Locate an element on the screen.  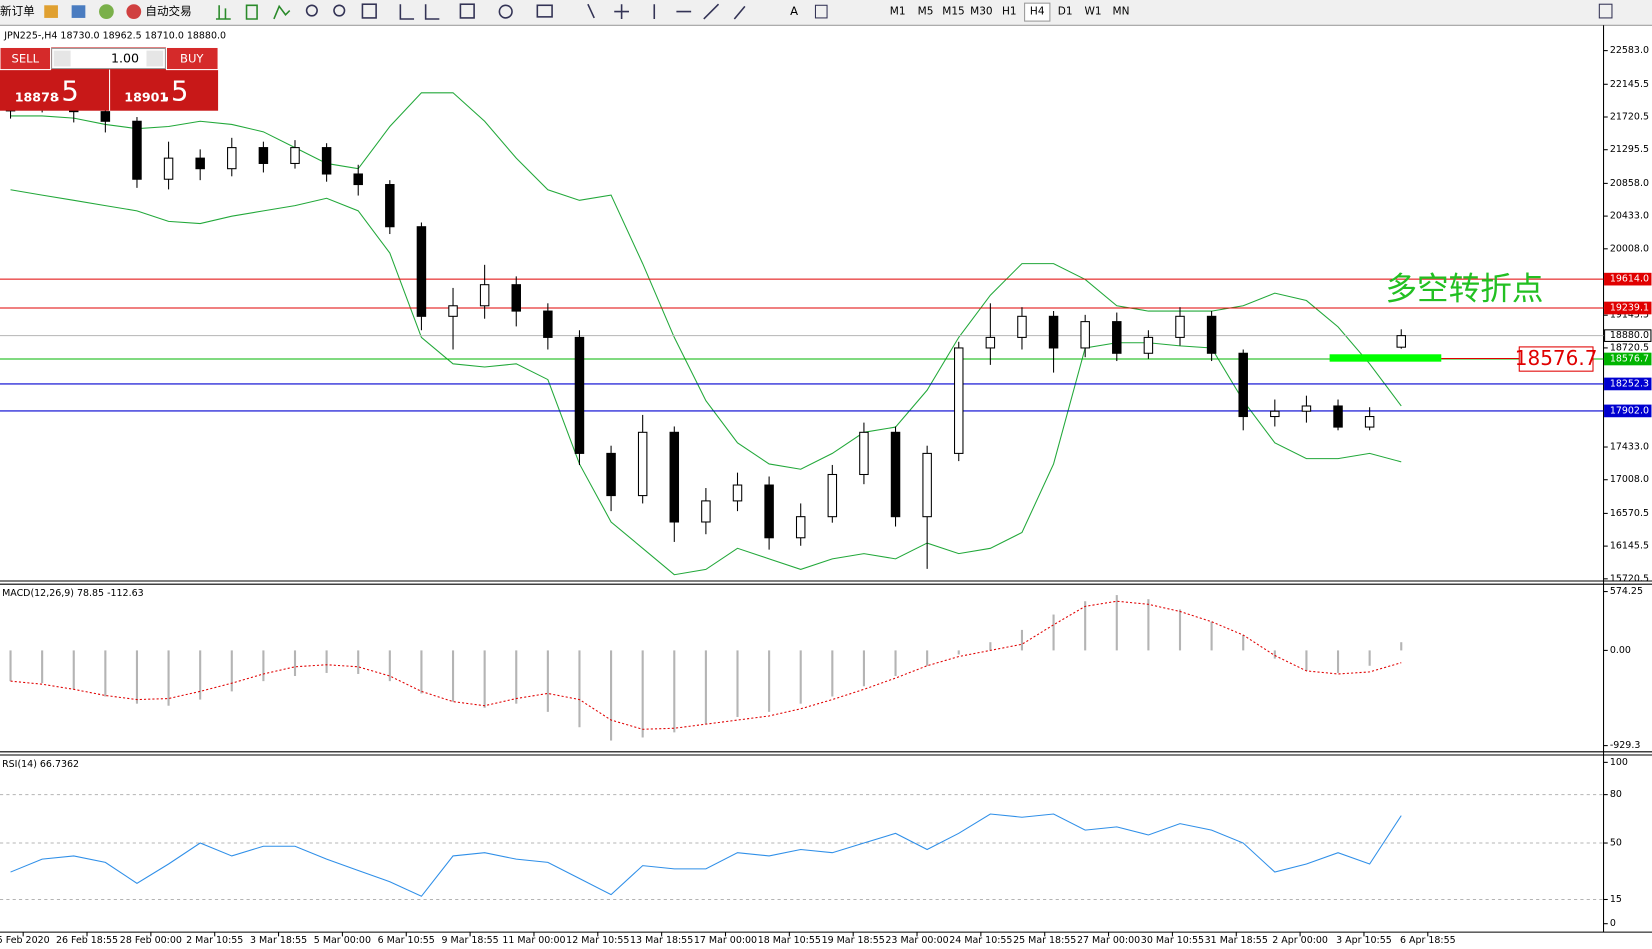
x-tick-label: 25 Mar 18:55 is located at coordinates (1044, 940).